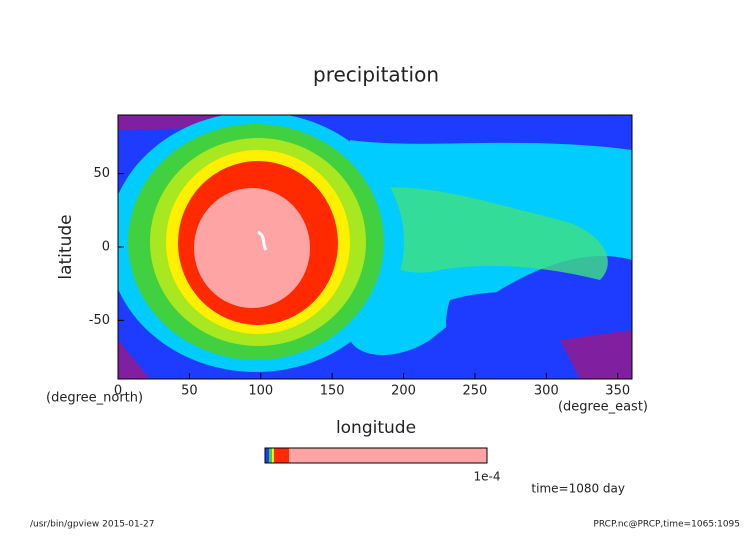 The width and height of the screenshot is (752, 536). Describe the element at coordinates (189, 391) in the screenshot. I see `x-tick-label: 50` at that location.